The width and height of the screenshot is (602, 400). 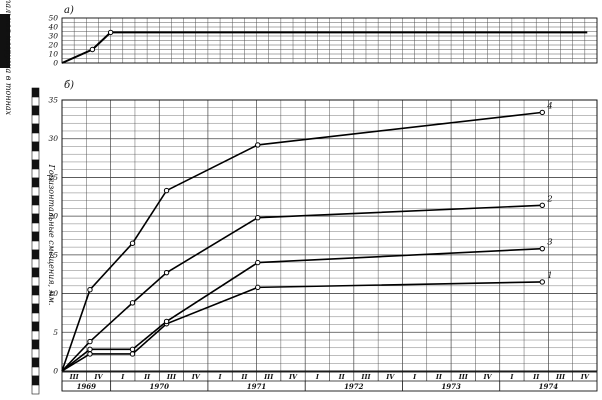 What do you see at coordinates (92, 49) in the screenshot?
I see `panel-a-point` at bounding box center [92, 49].